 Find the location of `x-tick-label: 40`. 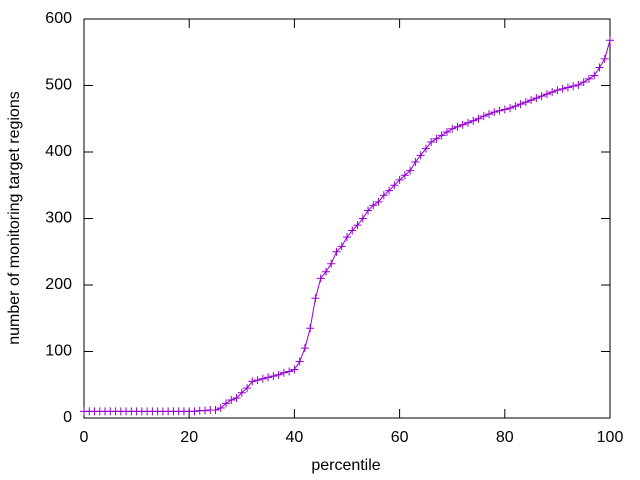

x-tick-label: 40 is located at coordinates (295, 437).